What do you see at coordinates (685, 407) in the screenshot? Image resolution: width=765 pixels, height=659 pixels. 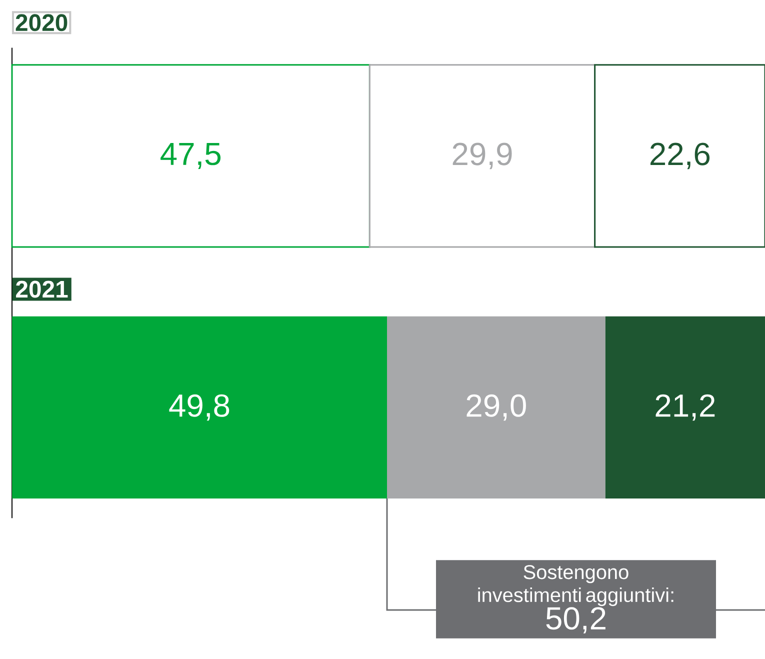 I see `data-label: 21,2` at bounding box center [685, 407].